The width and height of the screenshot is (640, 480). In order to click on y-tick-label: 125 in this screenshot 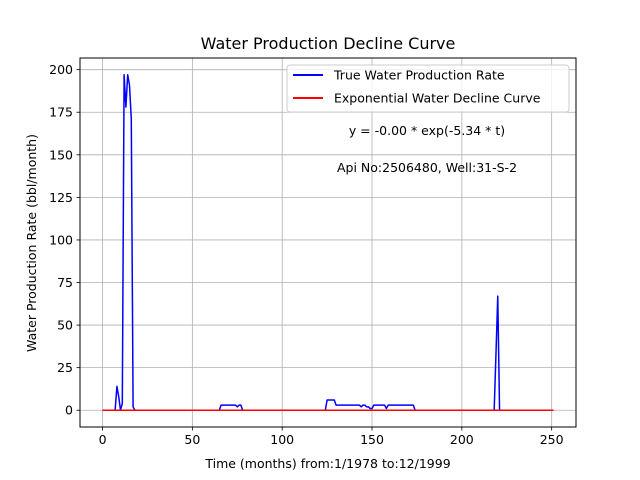, I will do `click(61, 197)`.